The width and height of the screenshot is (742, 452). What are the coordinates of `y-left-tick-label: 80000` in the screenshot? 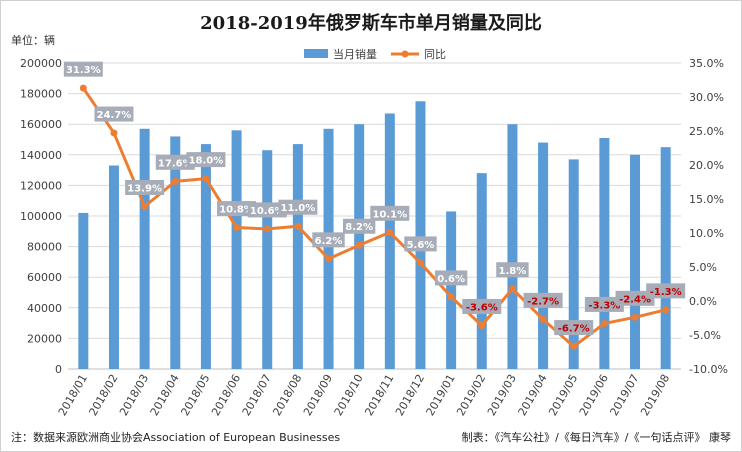 It's located at (44, 247).